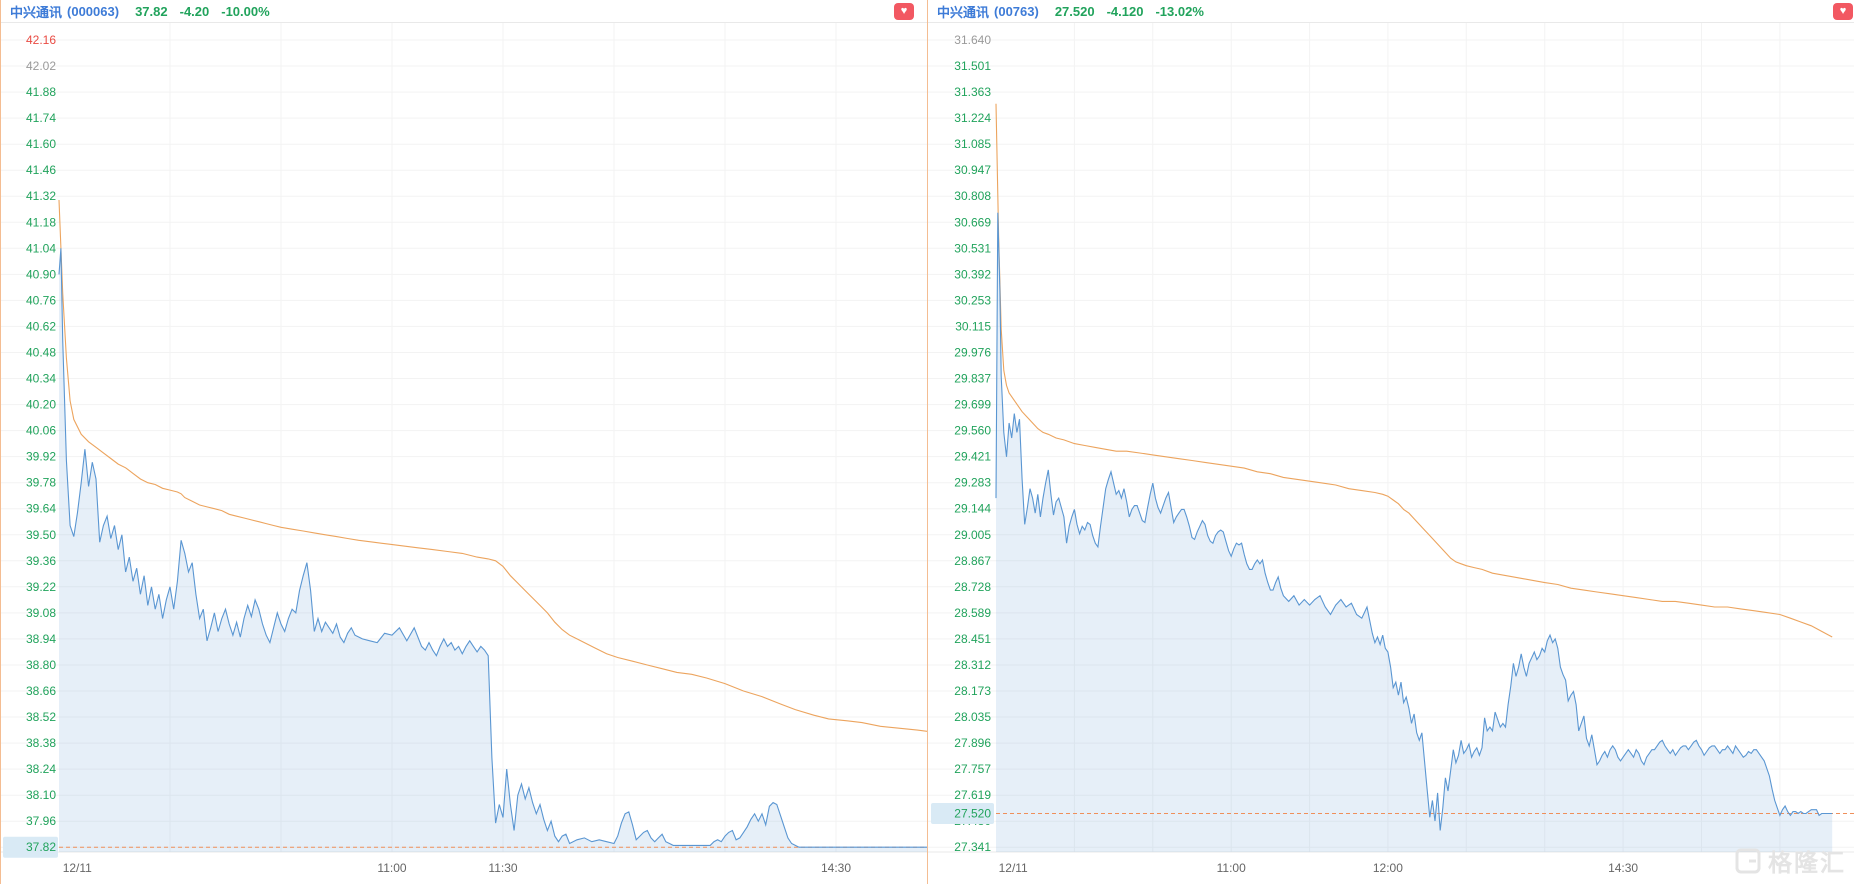  What do you see at coordinates (972, 92) in the screenshot?
I see `y-axis-label: 31.363` at bounding box center [972, 92].